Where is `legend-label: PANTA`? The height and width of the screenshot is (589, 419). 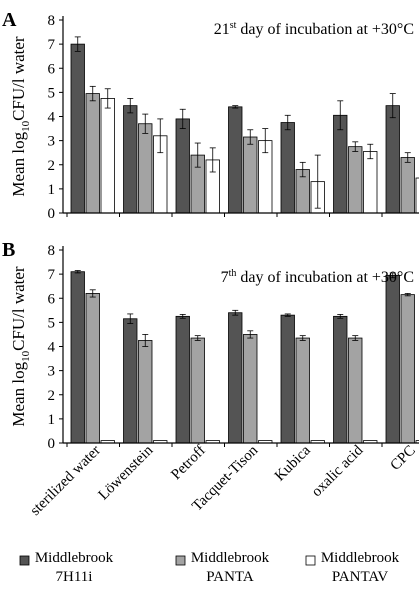
legend-label: PANTA is located at coordinates (230, 577).